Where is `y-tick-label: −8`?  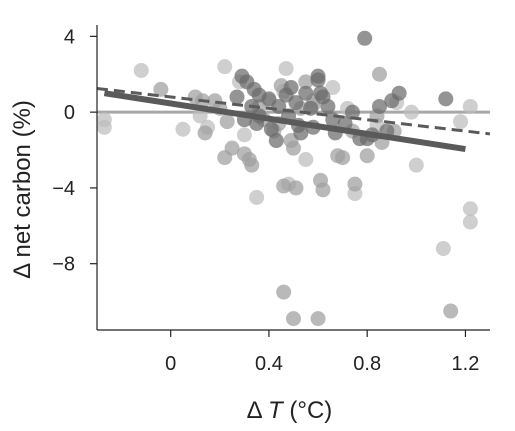
y-tick-label: −8 is located at coordinates (63, 265).